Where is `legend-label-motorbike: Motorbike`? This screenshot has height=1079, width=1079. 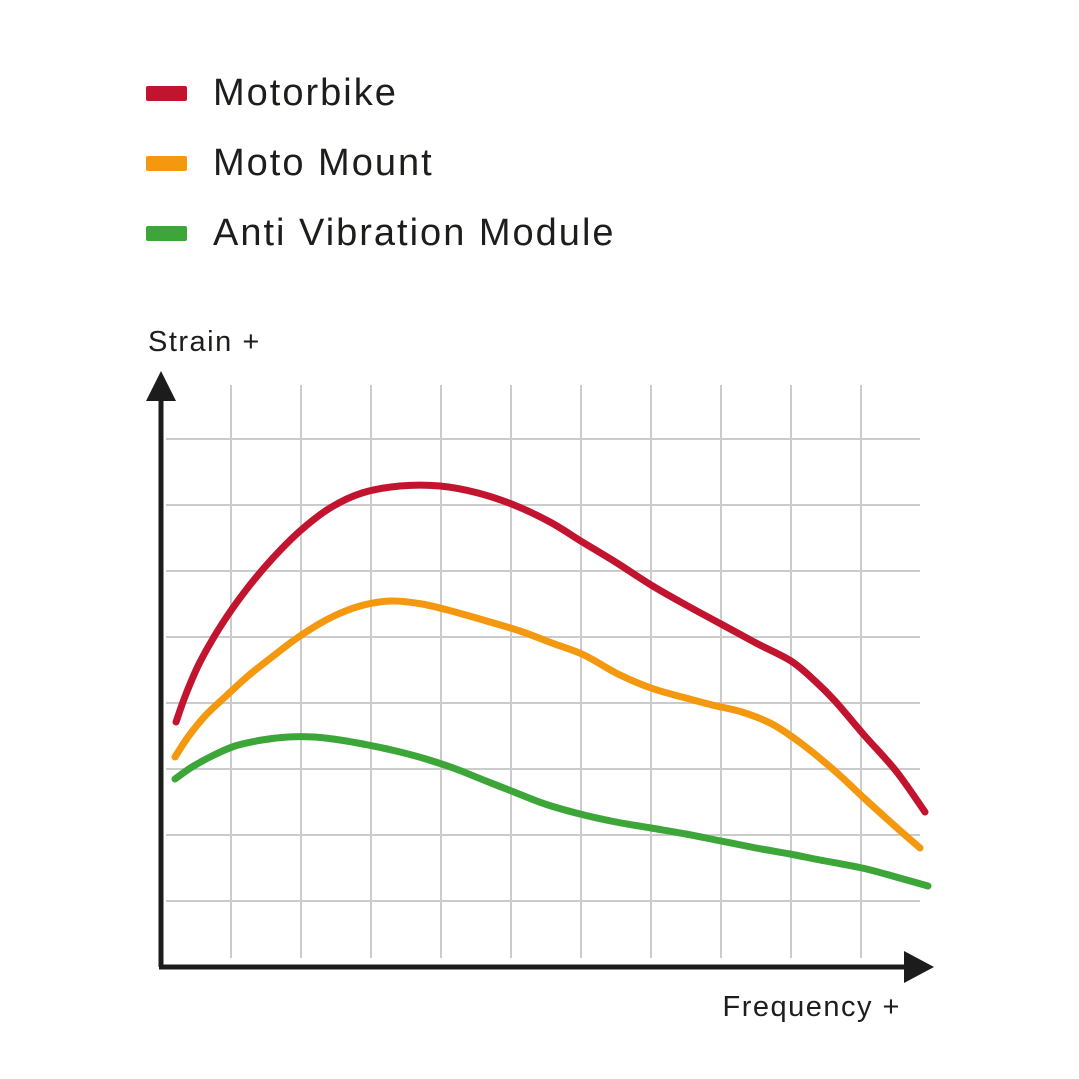
legend-label-motorbike: Motorbike is located at coordinates (305, 93).